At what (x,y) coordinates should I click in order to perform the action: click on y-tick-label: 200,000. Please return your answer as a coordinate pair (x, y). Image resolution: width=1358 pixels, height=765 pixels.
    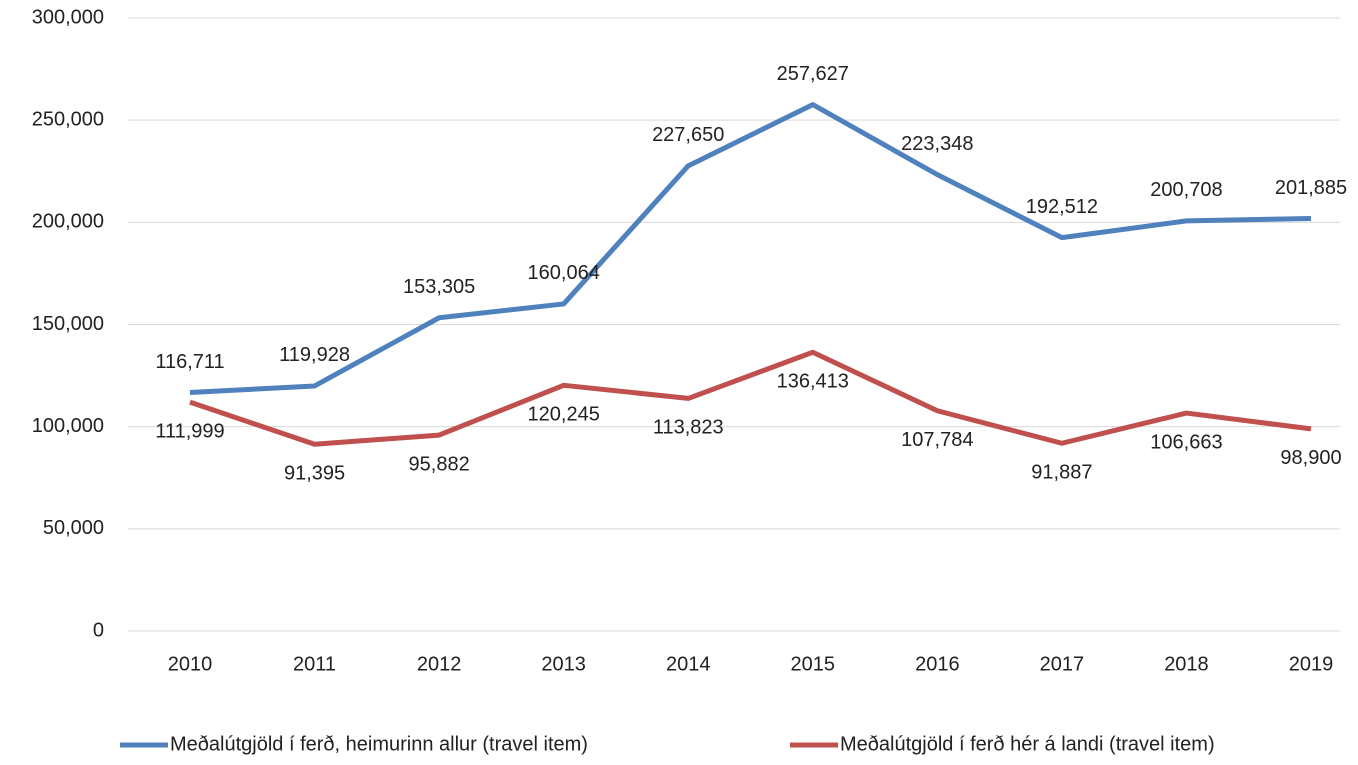
    Looking at the image, I should click on (68, 222).